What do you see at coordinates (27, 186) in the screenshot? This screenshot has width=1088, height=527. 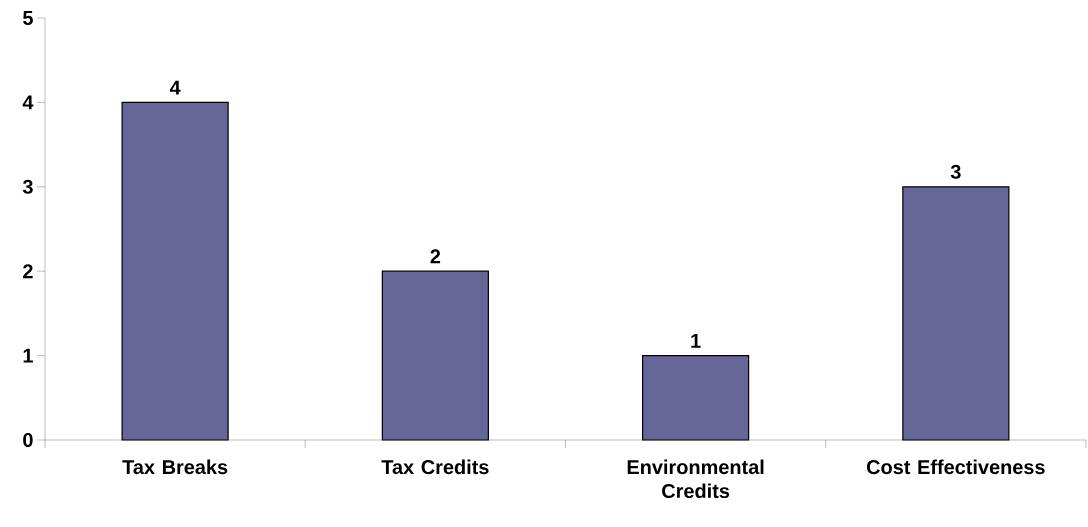 I see `y-tick-label: 3` at bounding box center [27, 186].